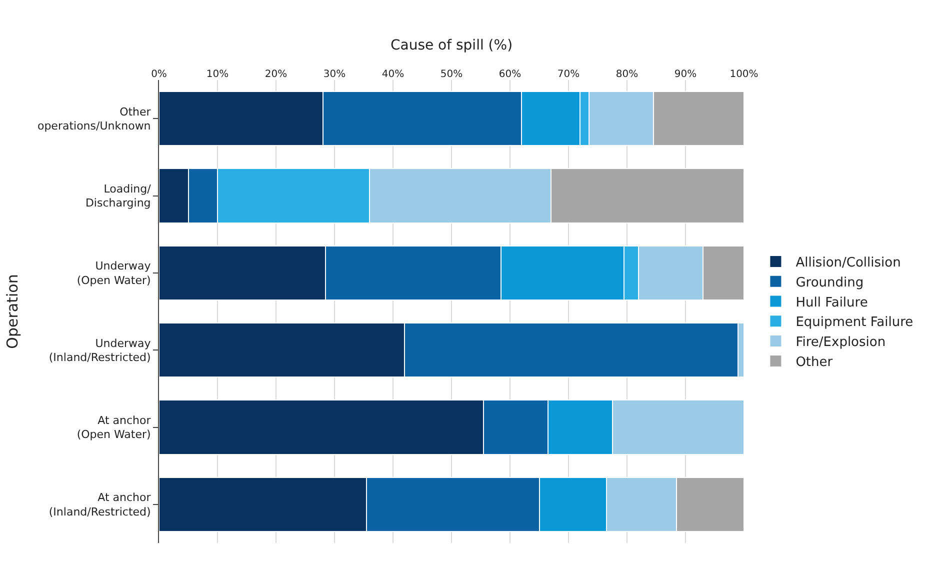  Describe the element at coordinates (100, 350) in the screenshot. I see `y-tick-label: Underway (Inland/Restricted)` at that location.